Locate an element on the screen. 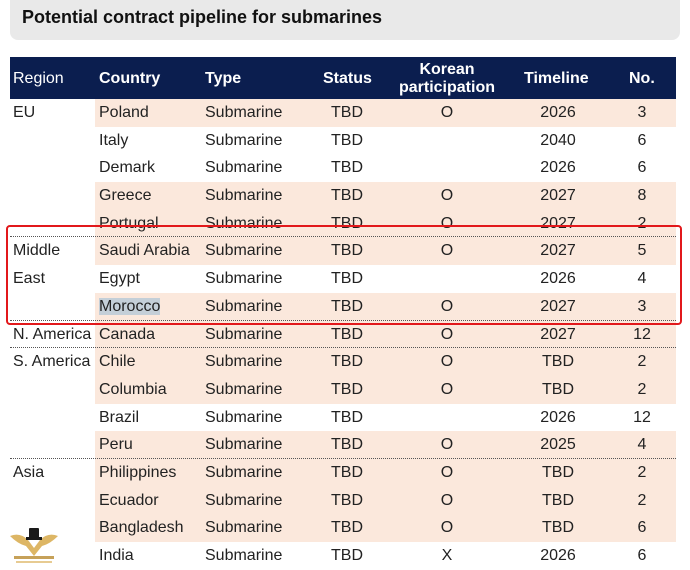 Image resolution: width=690 pixels, height=570 pixels. cell-country: Morocco is located at coordinates (130, 306).